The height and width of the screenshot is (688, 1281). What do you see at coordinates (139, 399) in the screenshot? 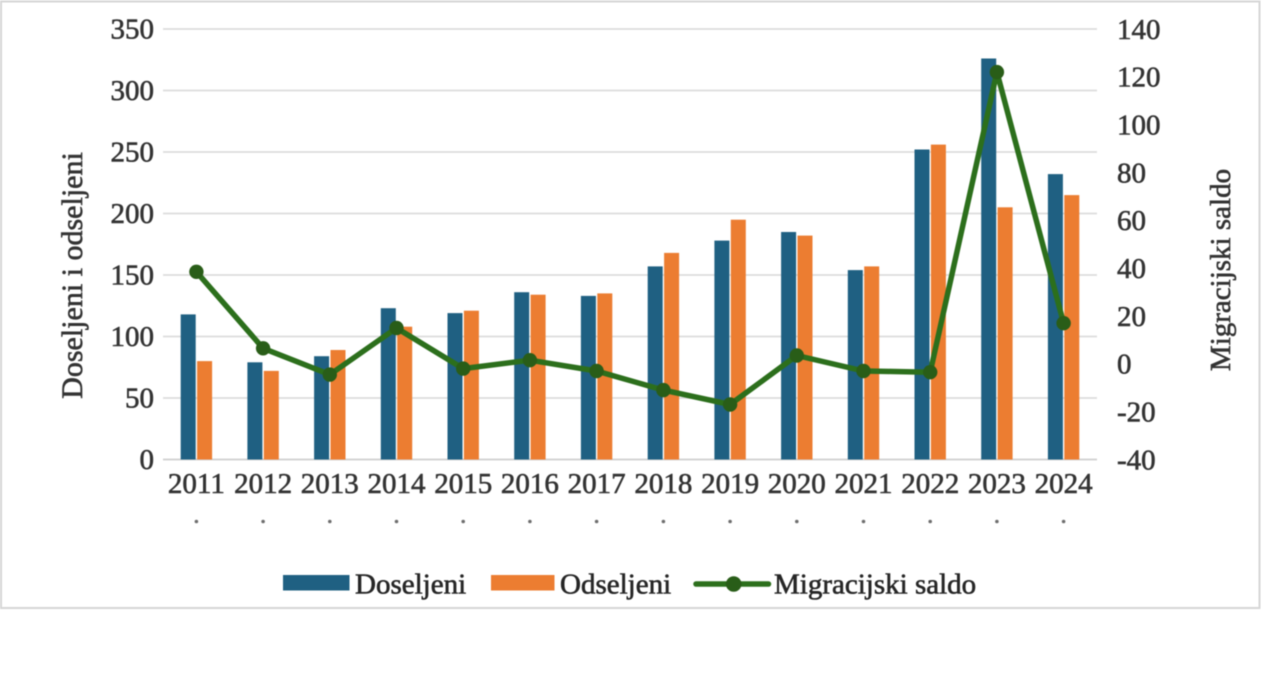
I see `svg-text: 50` at bounding box center [139, 399].